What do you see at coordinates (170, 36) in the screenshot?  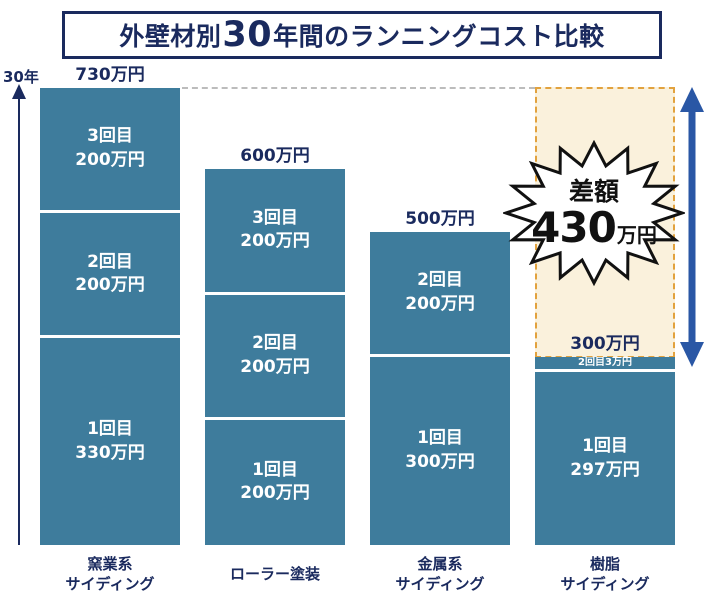 I see `title-part-pre: 外壁材別` at bounding box center [170, 36].